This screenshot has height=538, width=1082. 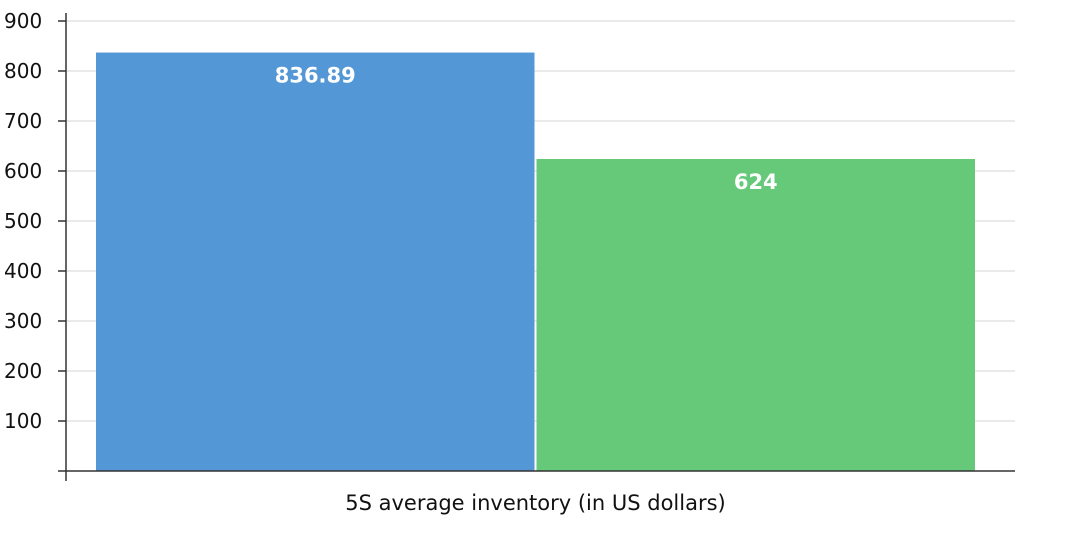 What do you see at coordinates (315, 76) in the screenshot?
I see `bar-value-label-1: 836.89` at bounding box center [315, 76].